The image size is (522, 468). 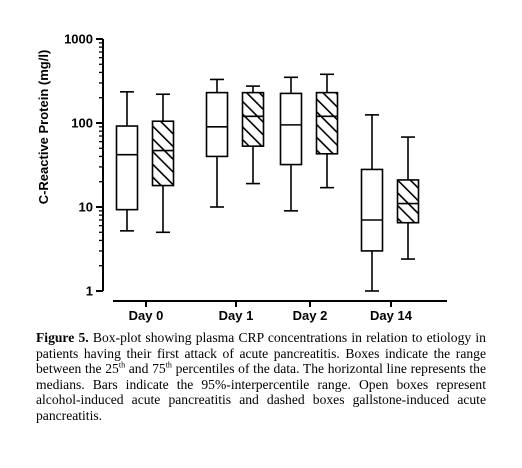 I want to click on y-tick-label: 100, so click(x=82, y=123).